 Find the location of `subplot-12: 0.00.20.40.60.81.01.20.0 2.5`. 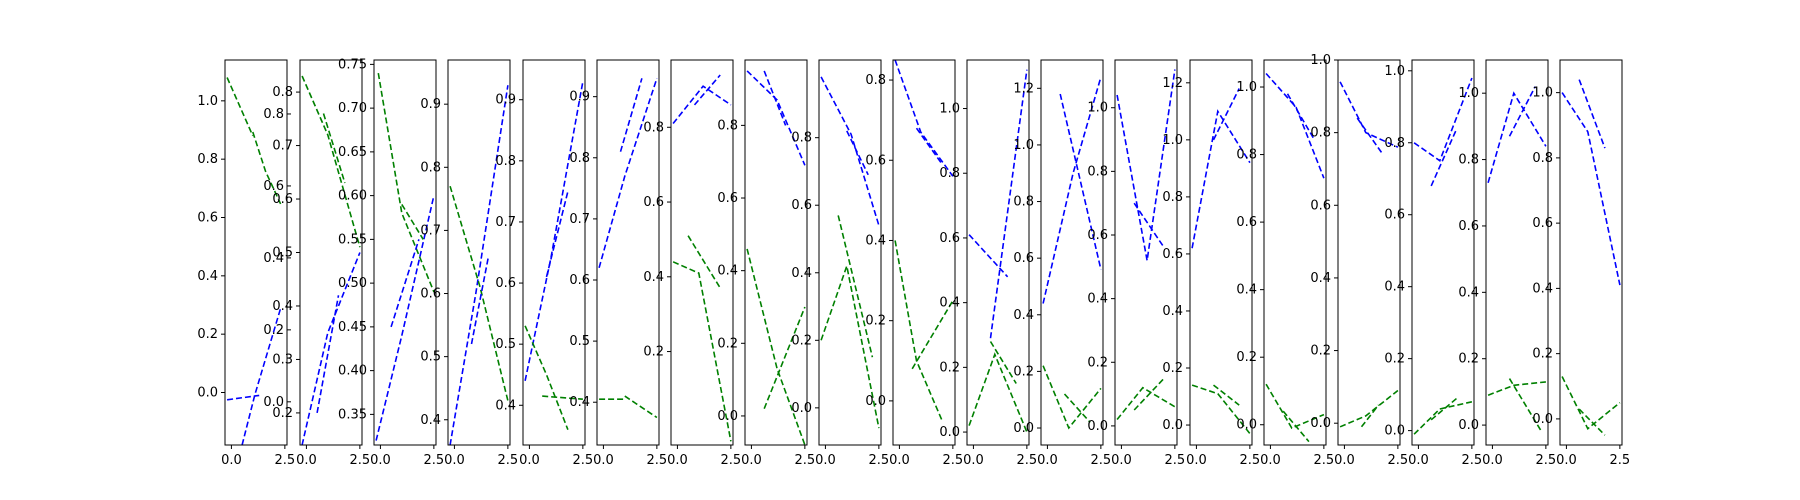

subplot-12: 0.00.20.40.60.81.01.20.0 2.5 is located at coordinates (1062, 263).